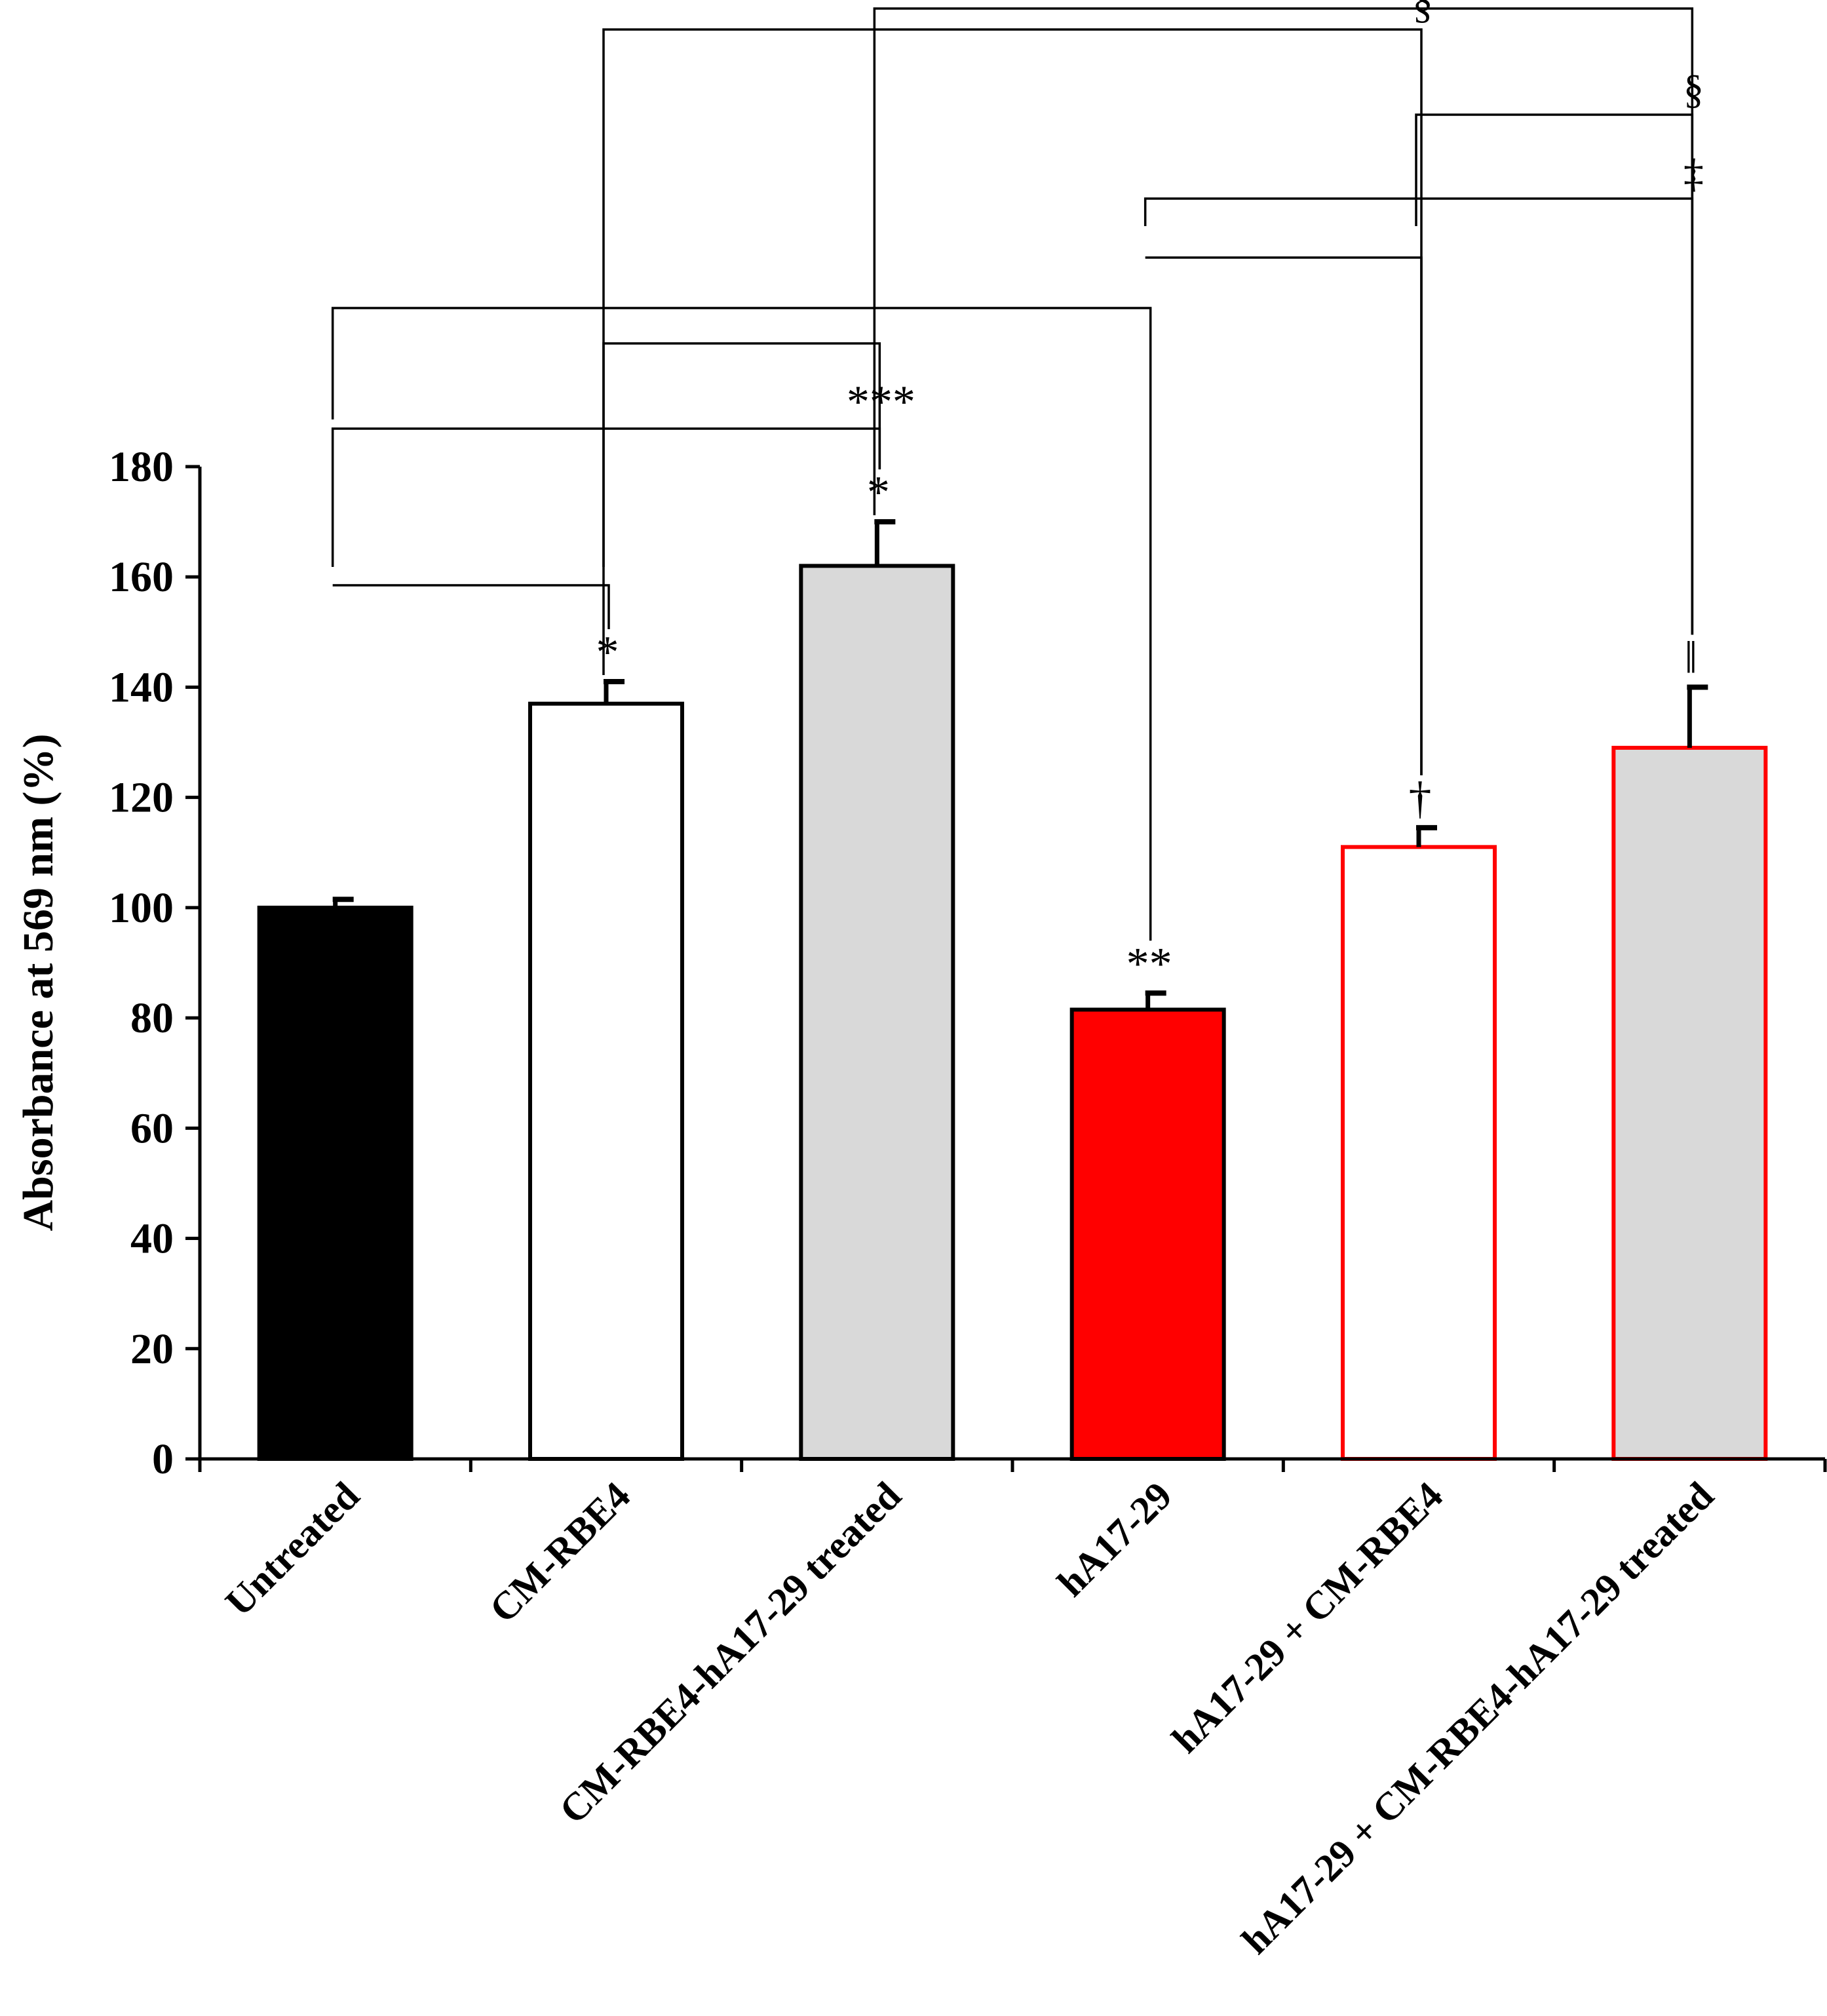 This screenshot has height=2016, width=1827. Describe the element at coordinates (559, 1552) in the screenshot. I see `category-label: CM-RBE4` at that location.